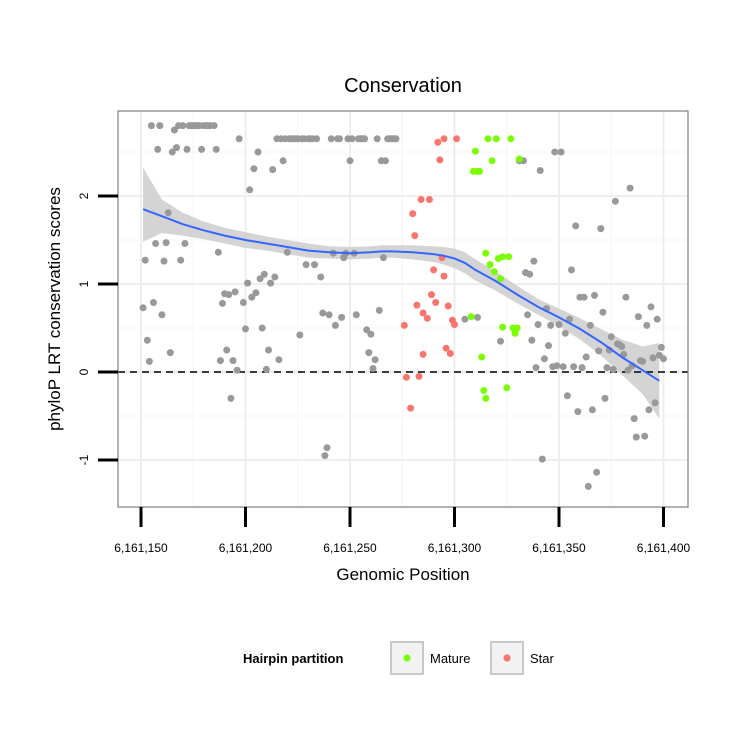 This screenshot has height=750, width=750. What do you see at coordinates (84, 283) in the screenshot?
I see `y-tick-label: 1` at bounding box center [84, 283].